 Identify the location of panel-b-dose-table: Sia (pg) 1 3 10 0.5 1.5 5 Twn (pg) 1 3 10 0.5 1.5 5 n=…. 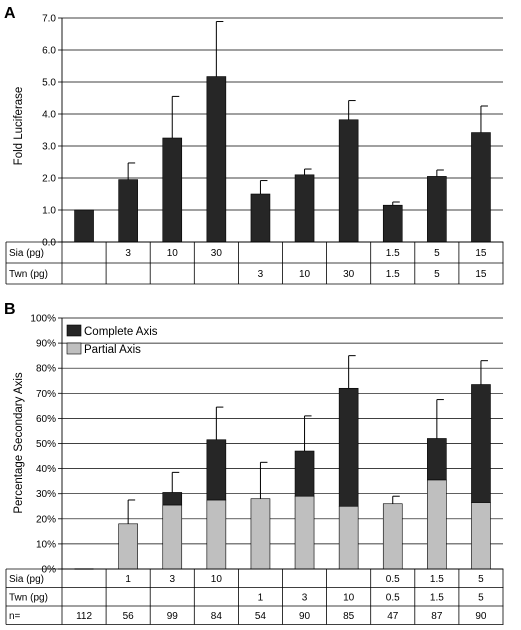
(254, 596).